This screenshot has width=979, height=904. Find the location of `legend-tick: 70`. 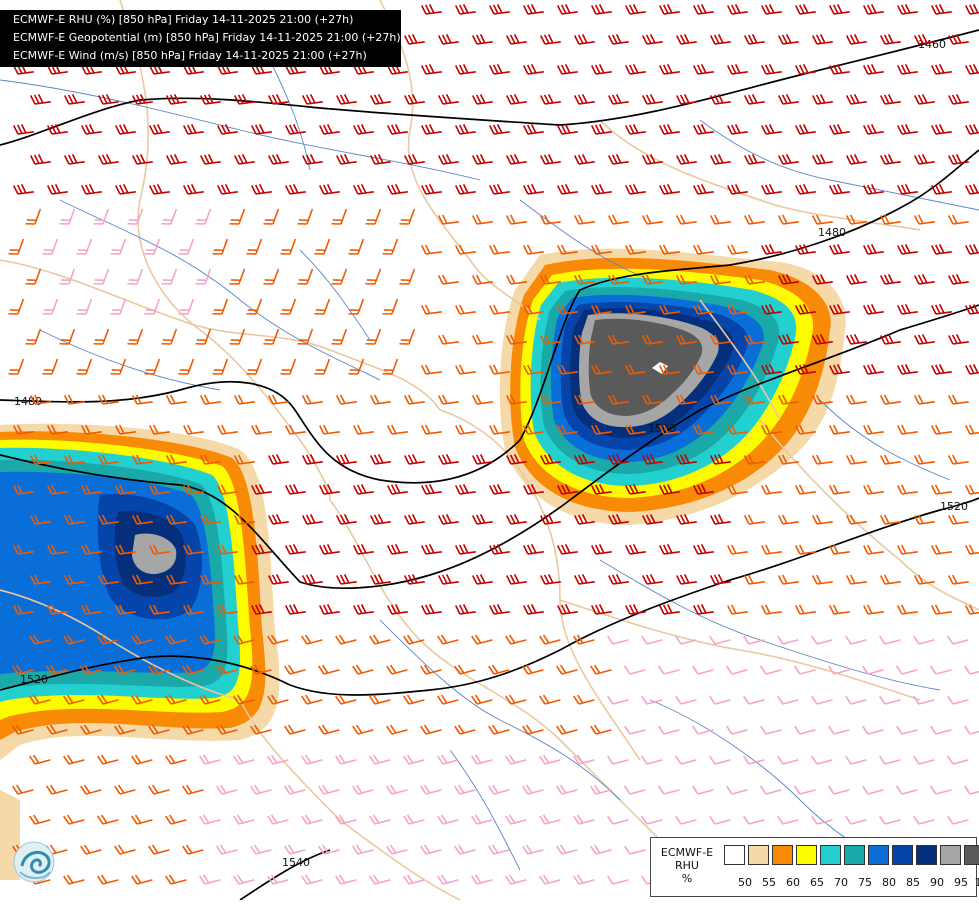

legend-tick: 70 is located at coordinates (841, 882).